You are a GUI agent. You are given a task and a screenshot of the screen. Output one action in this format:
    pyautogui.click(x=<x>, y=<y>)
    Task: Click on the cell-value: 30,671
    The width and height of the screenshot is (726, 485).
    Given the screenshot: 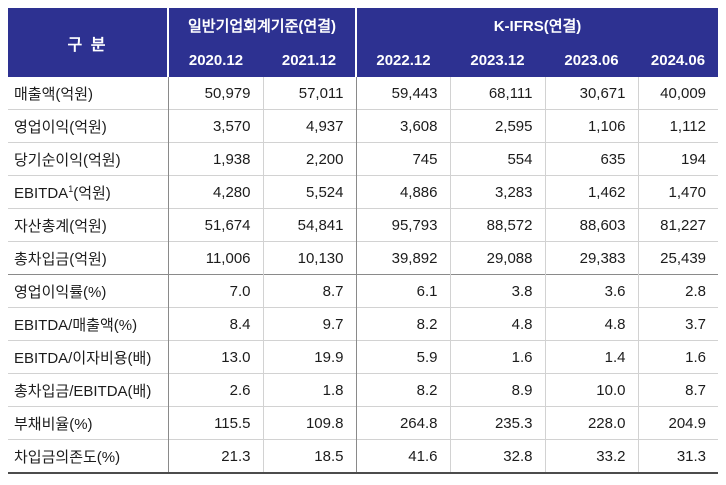 What is the action you would take?
    pyautogui.click(x=591, y=93)
    